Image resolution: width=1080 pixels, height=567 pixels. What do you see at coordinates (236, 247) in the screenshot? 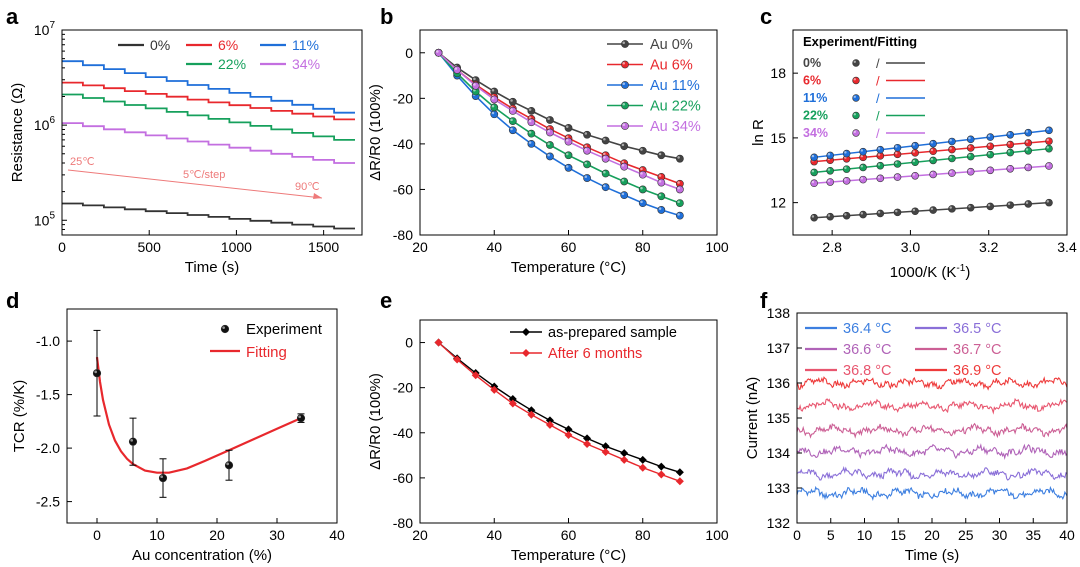
I see `x-tick-label: 1000` at bounding box center [236, 247].